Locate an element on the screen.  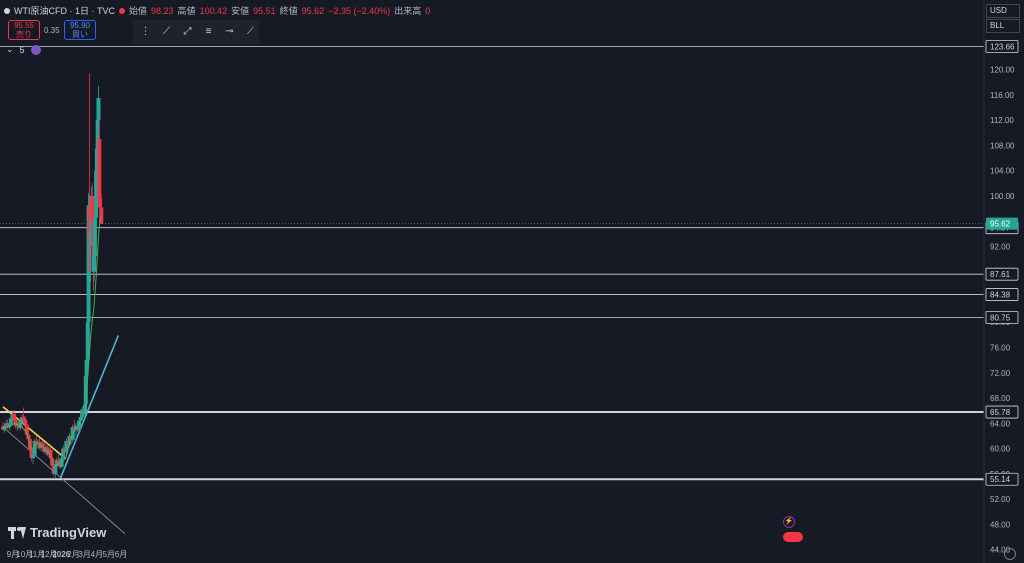
y-tick-label: 64.00 is located at coordinates (1000, 423).